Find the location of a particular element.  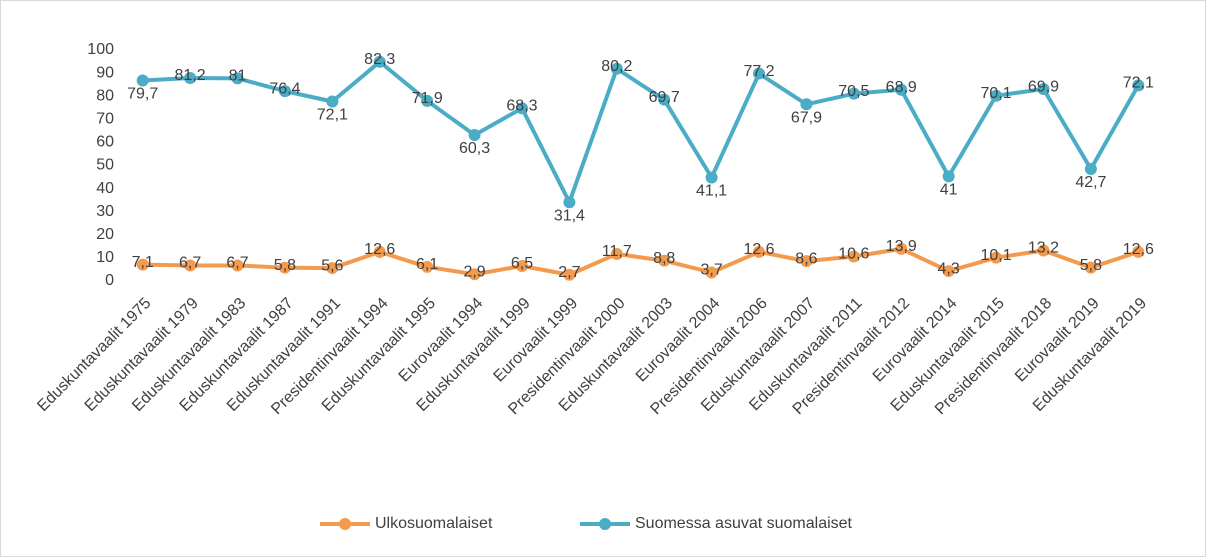

y-tick-label: 80 is located at coordinates (105, 95).